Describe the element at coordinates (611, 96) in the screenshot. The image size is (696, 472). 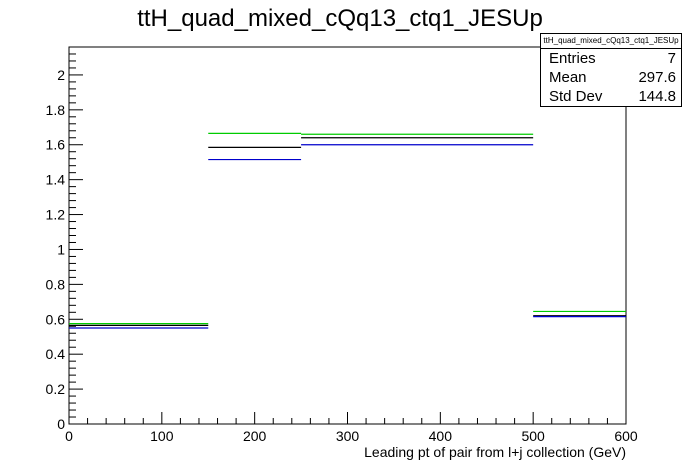
I see `stats-stddev-row: Std Dev 144.8` at that location.